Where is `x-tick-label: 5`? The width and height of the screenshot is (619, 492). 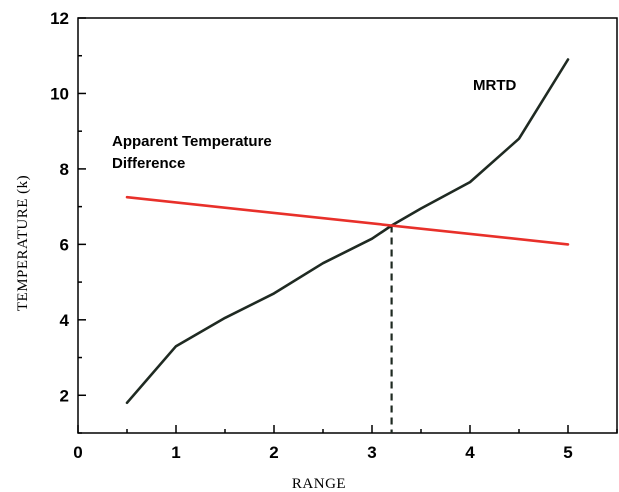
x-tick-label: 5 is located at coordinates (567, 452).